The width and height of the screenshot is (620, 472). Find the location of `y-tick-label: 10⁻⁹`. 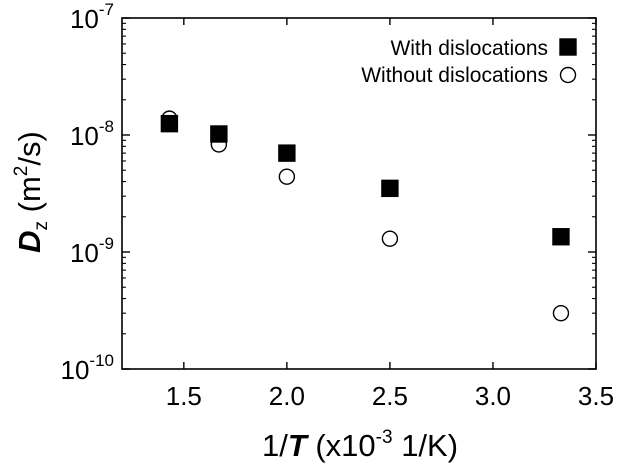

y-tick-label: 10⁻⁹ is located at coordinates (92, 251).